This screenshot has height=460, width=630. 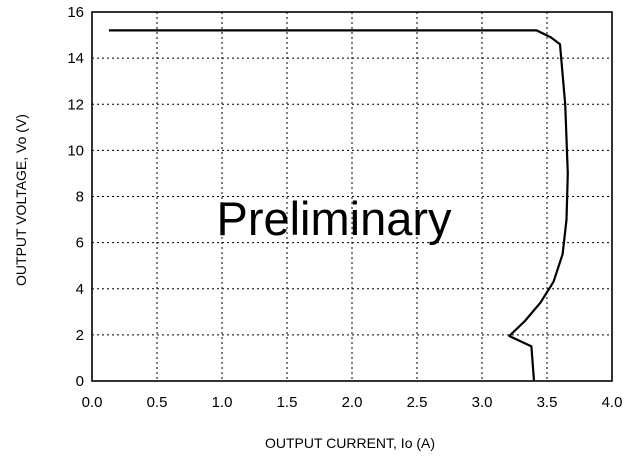 What do you see at coordinates (75, 12) in the screenshot?
I see `y-tick-label: 16` at bounding box center [75, 12].